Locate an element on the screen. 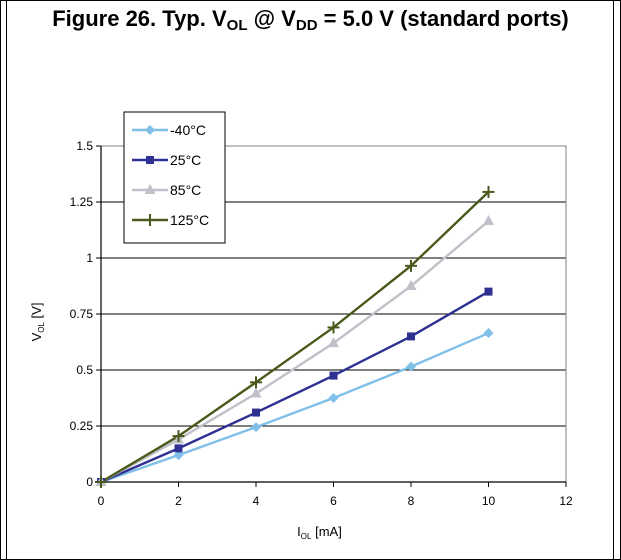 This screenshot has height=560, width=621. frame-left-rule is located at coordinates (6, 280).